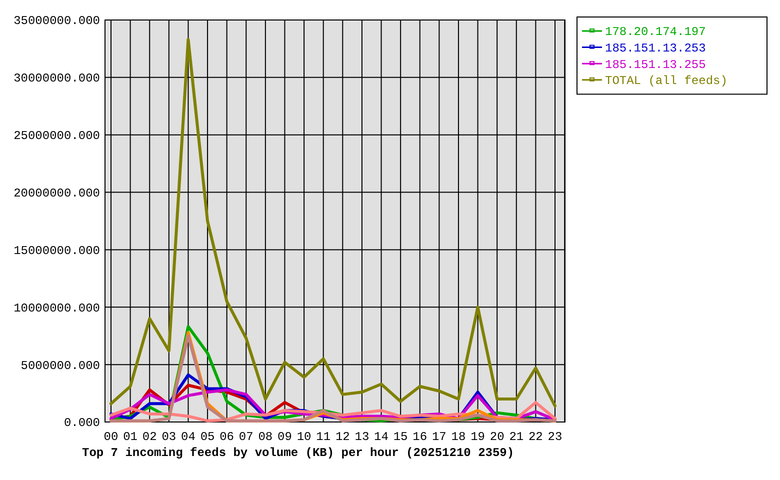 Image resolution: width=780 pixels, height=480 pixels. I want to click on y-tick-label: 30000000.000, so click(57, 79).